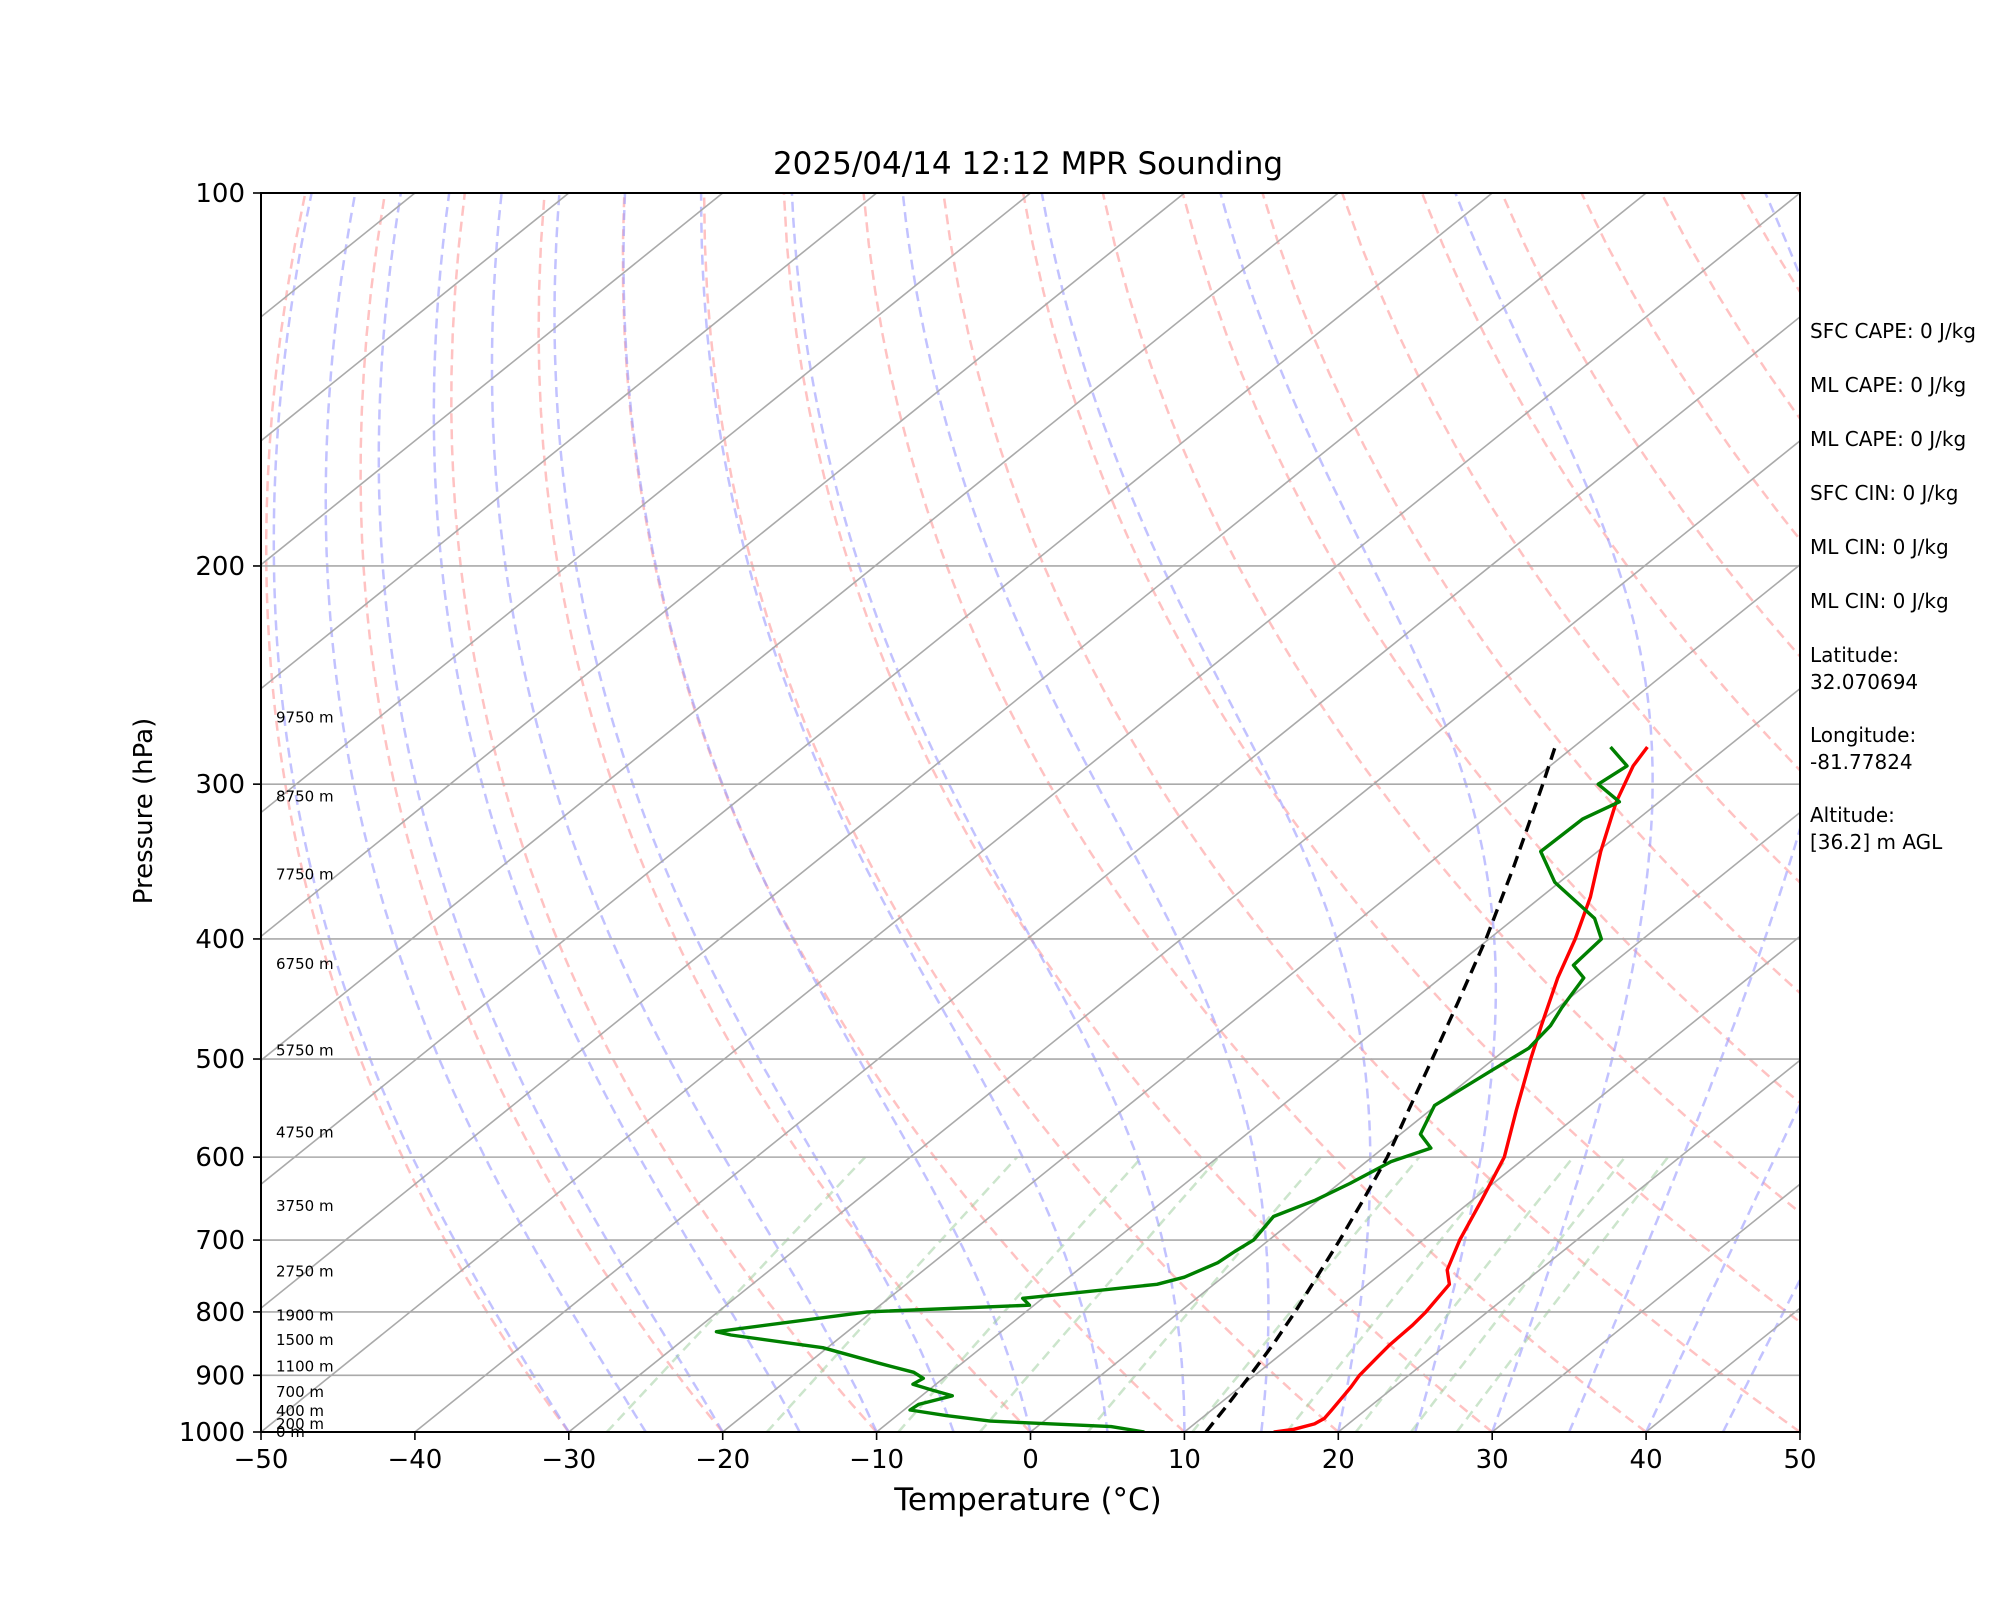 The width and height of the screenshot is (2000, 1600). What do you see at coordinates (220, 1241) in the screenshot?
I see `y-tick-label: 700` at bounding box center [220, 1241].